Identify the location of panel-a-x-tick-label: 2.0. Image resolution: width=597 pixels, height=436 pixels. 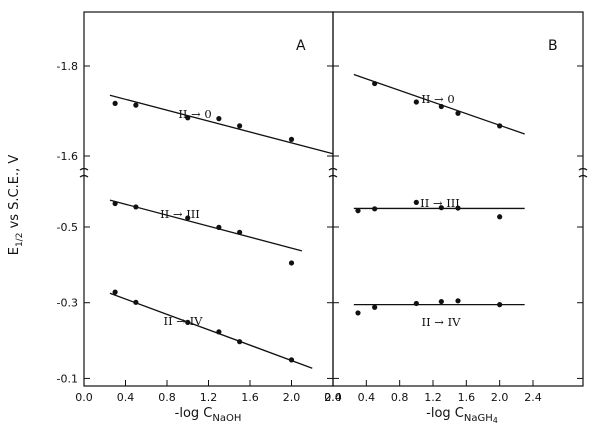
(292, 397).